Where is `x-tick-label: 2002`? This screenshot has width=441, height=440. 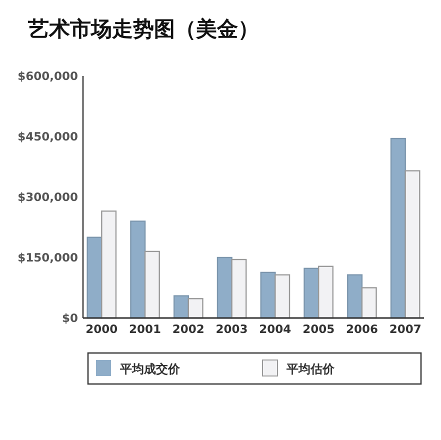 x-tick-label: 2002 is located at coordinates (188, 329).